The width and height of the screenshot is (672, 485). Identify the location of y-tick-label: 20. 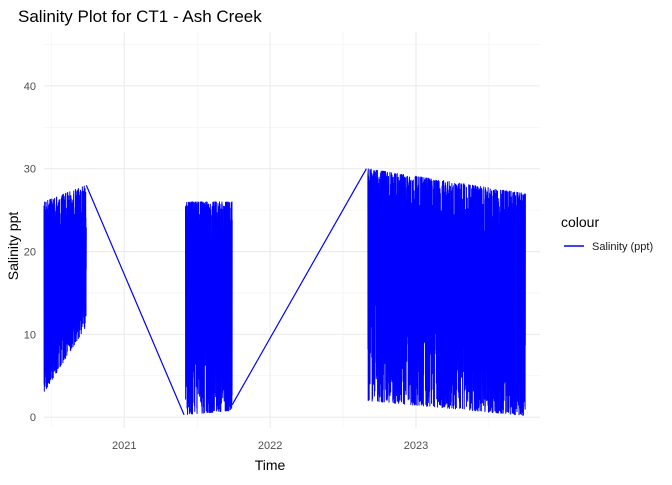
(30, 253).